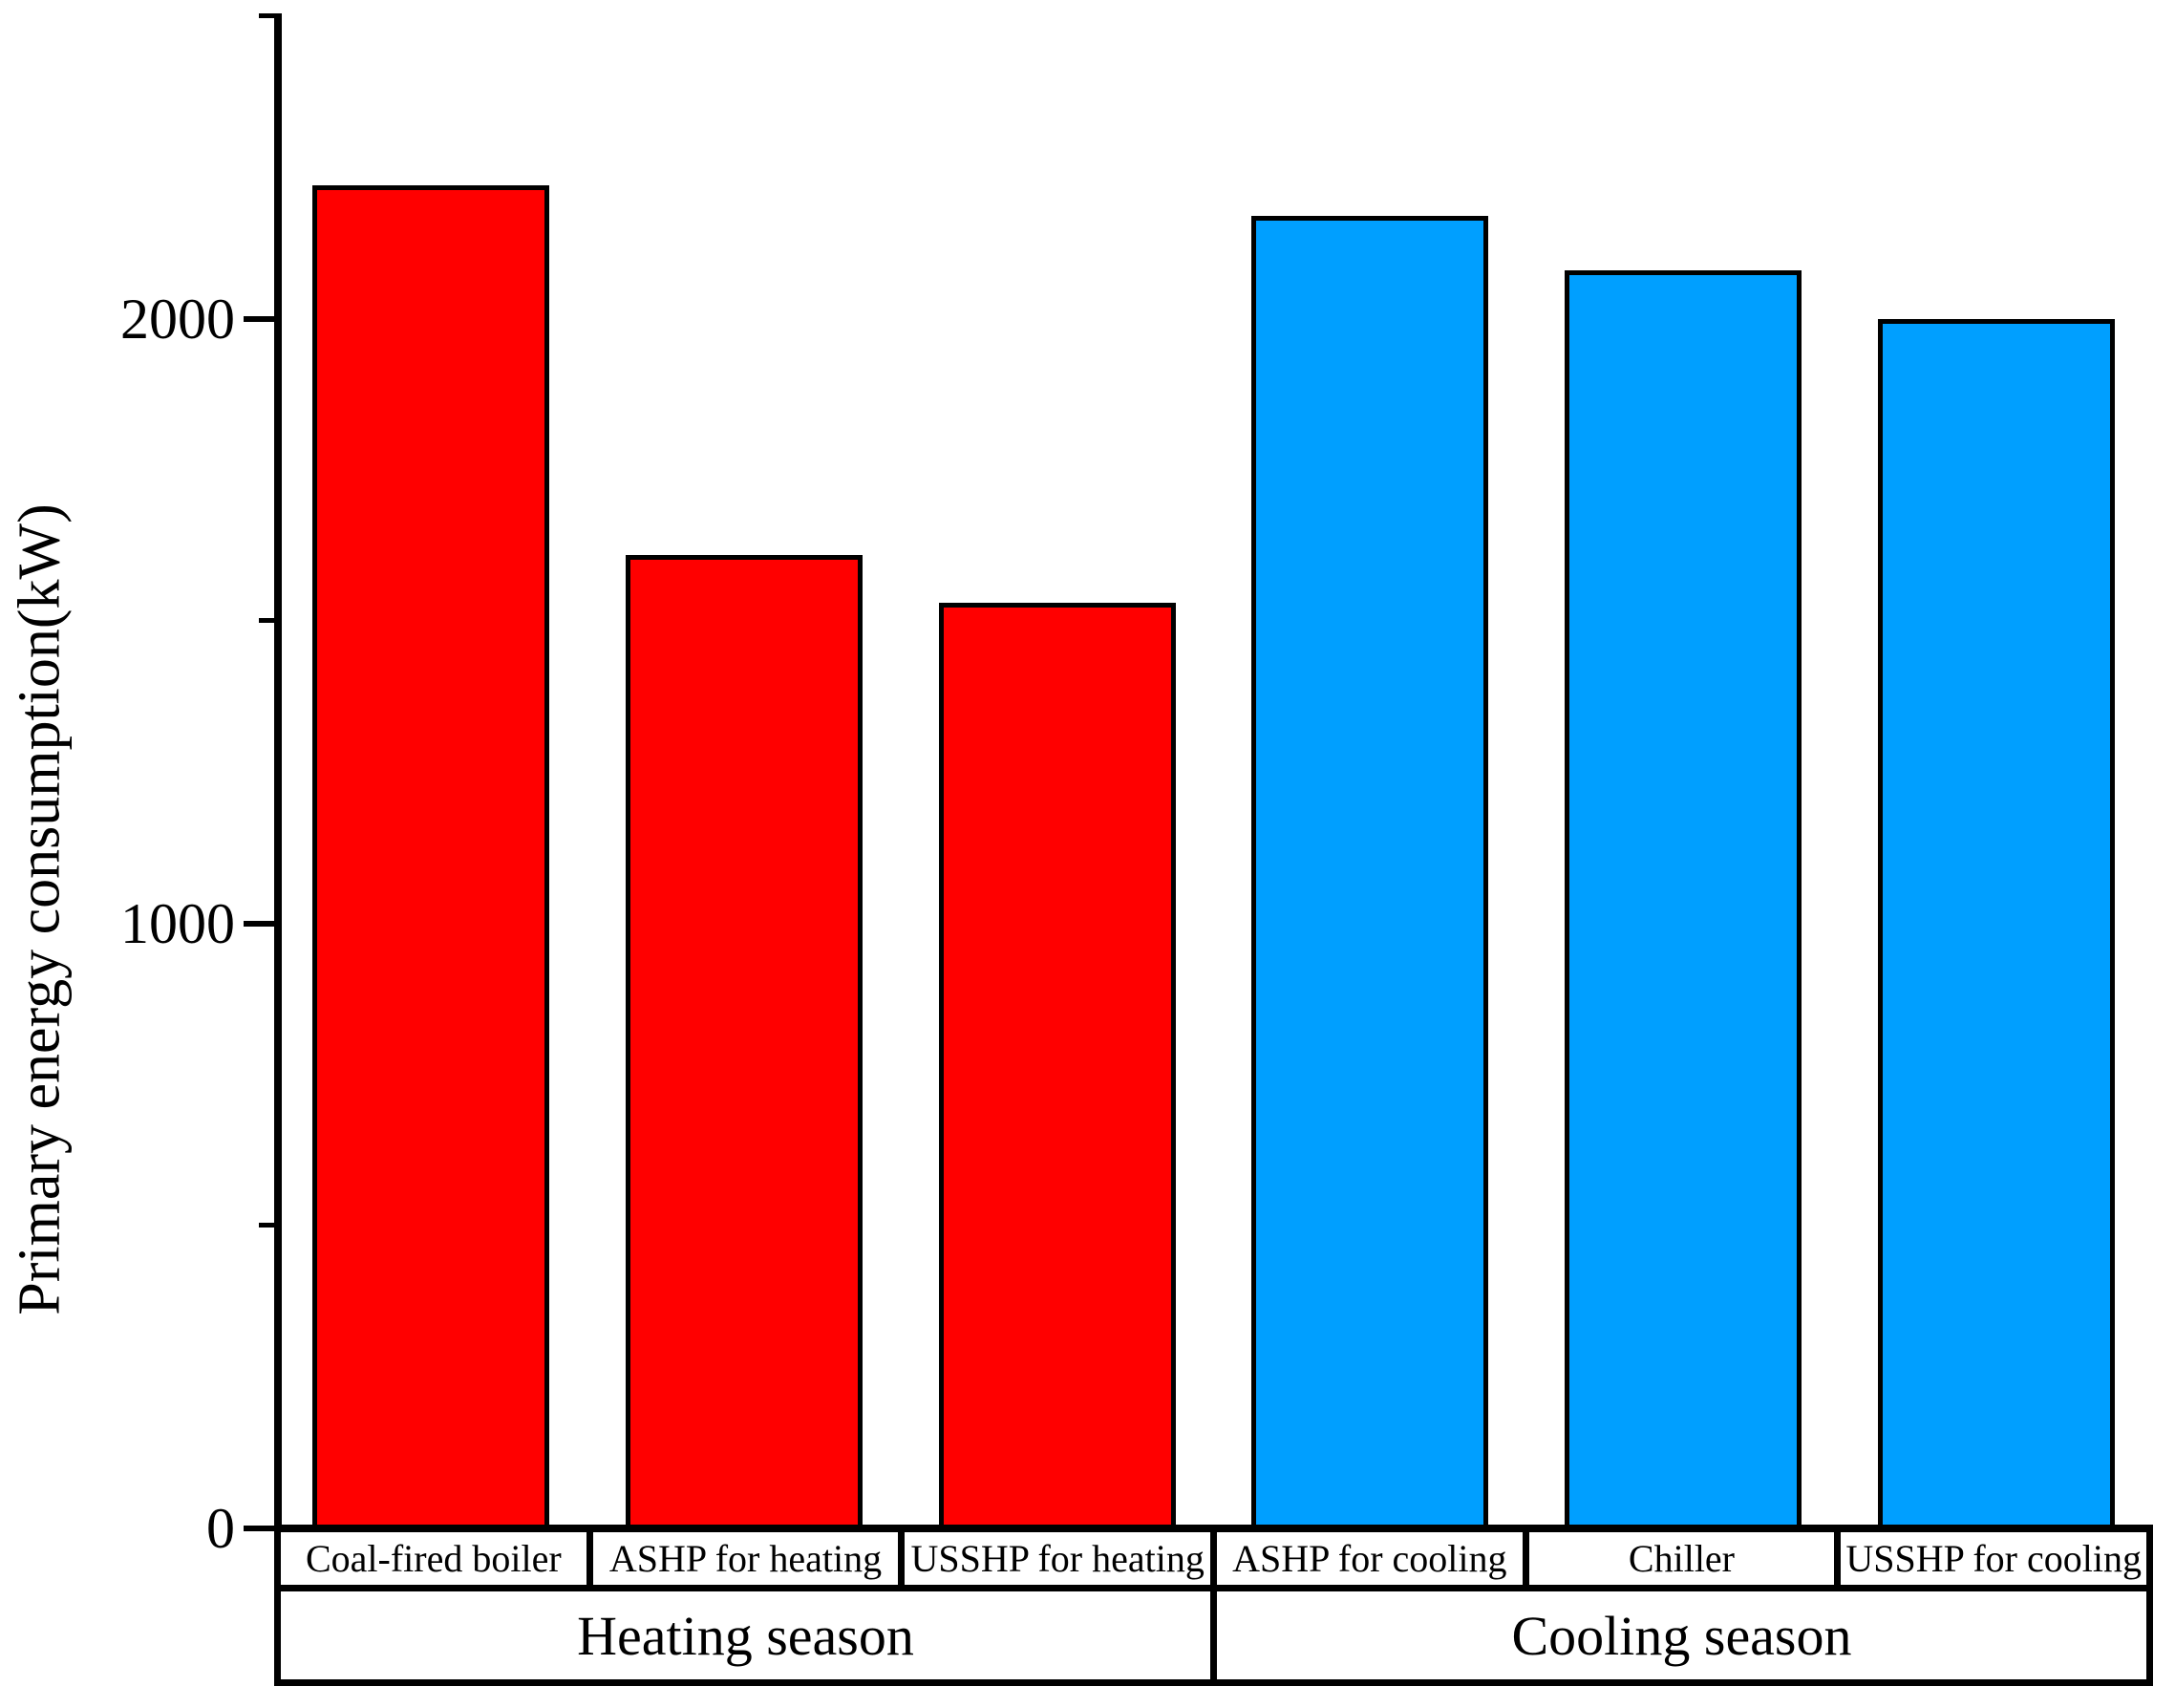  I want to click on y-tick-label-0: 0, so click(220, 1528).